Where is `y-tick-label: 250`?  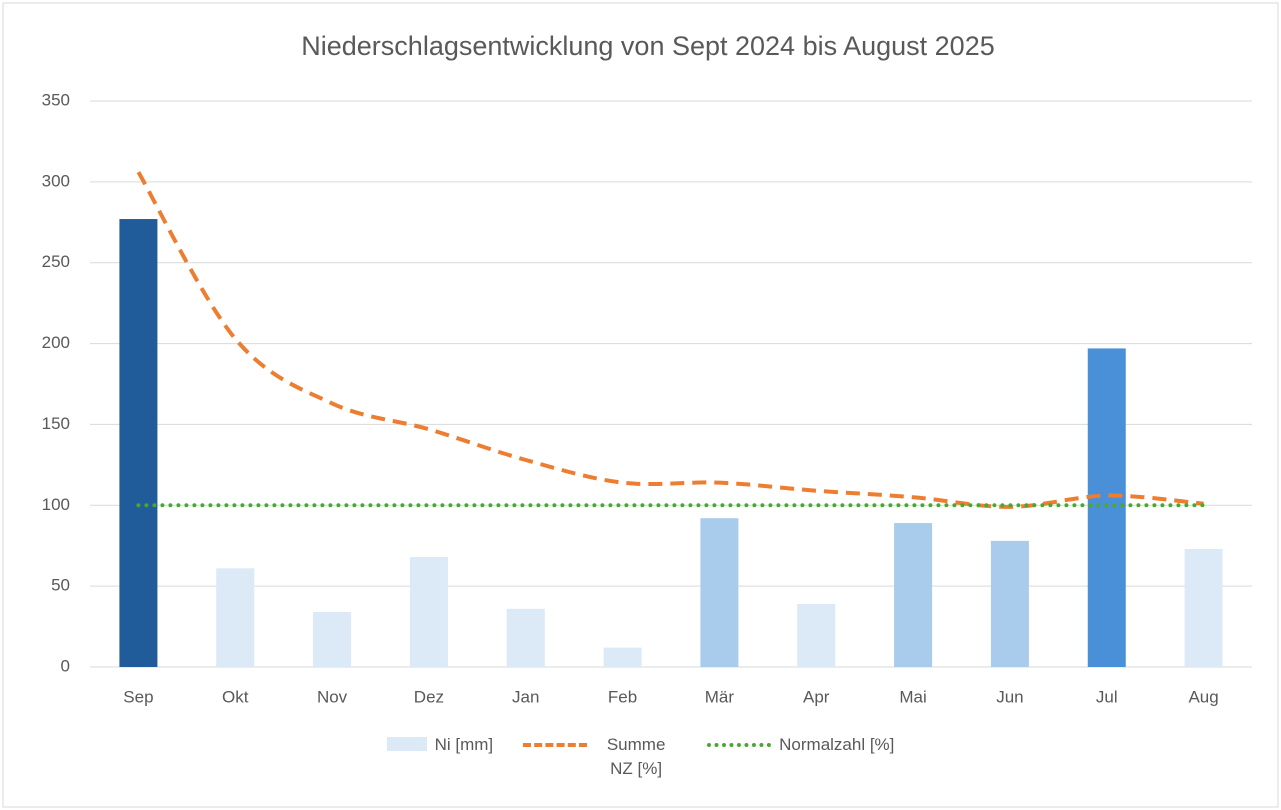 y-tick-label: 250 is located at coordinates (56, 261).